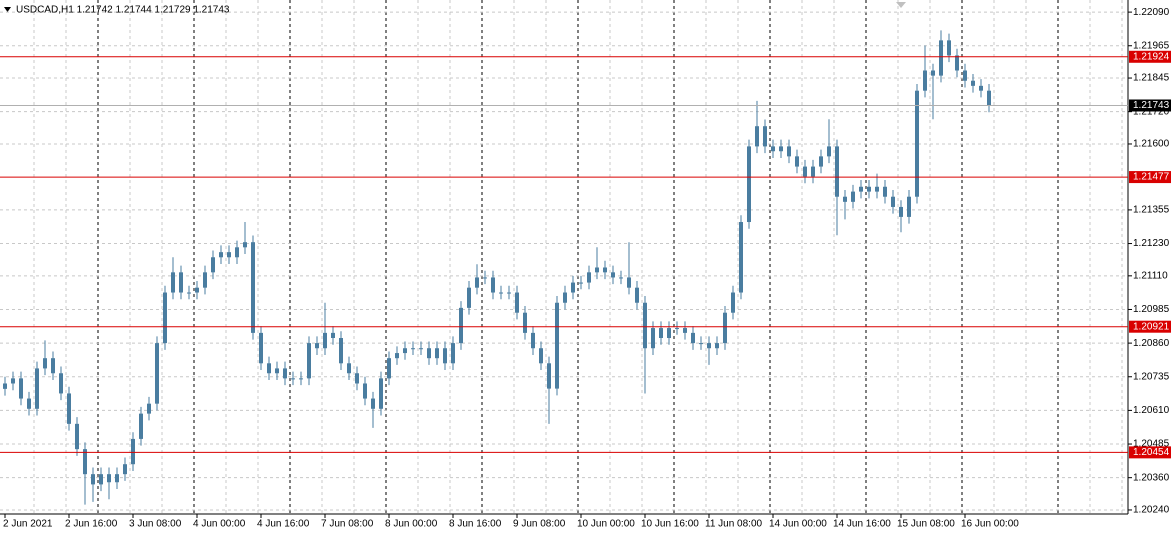 The width and height of the screenshot is (1176, 534). What do you see at coordinates (1151, 12) in the screenshot?
I see `y-tick-label: 1.22090` at bounding box center [1151, 12].